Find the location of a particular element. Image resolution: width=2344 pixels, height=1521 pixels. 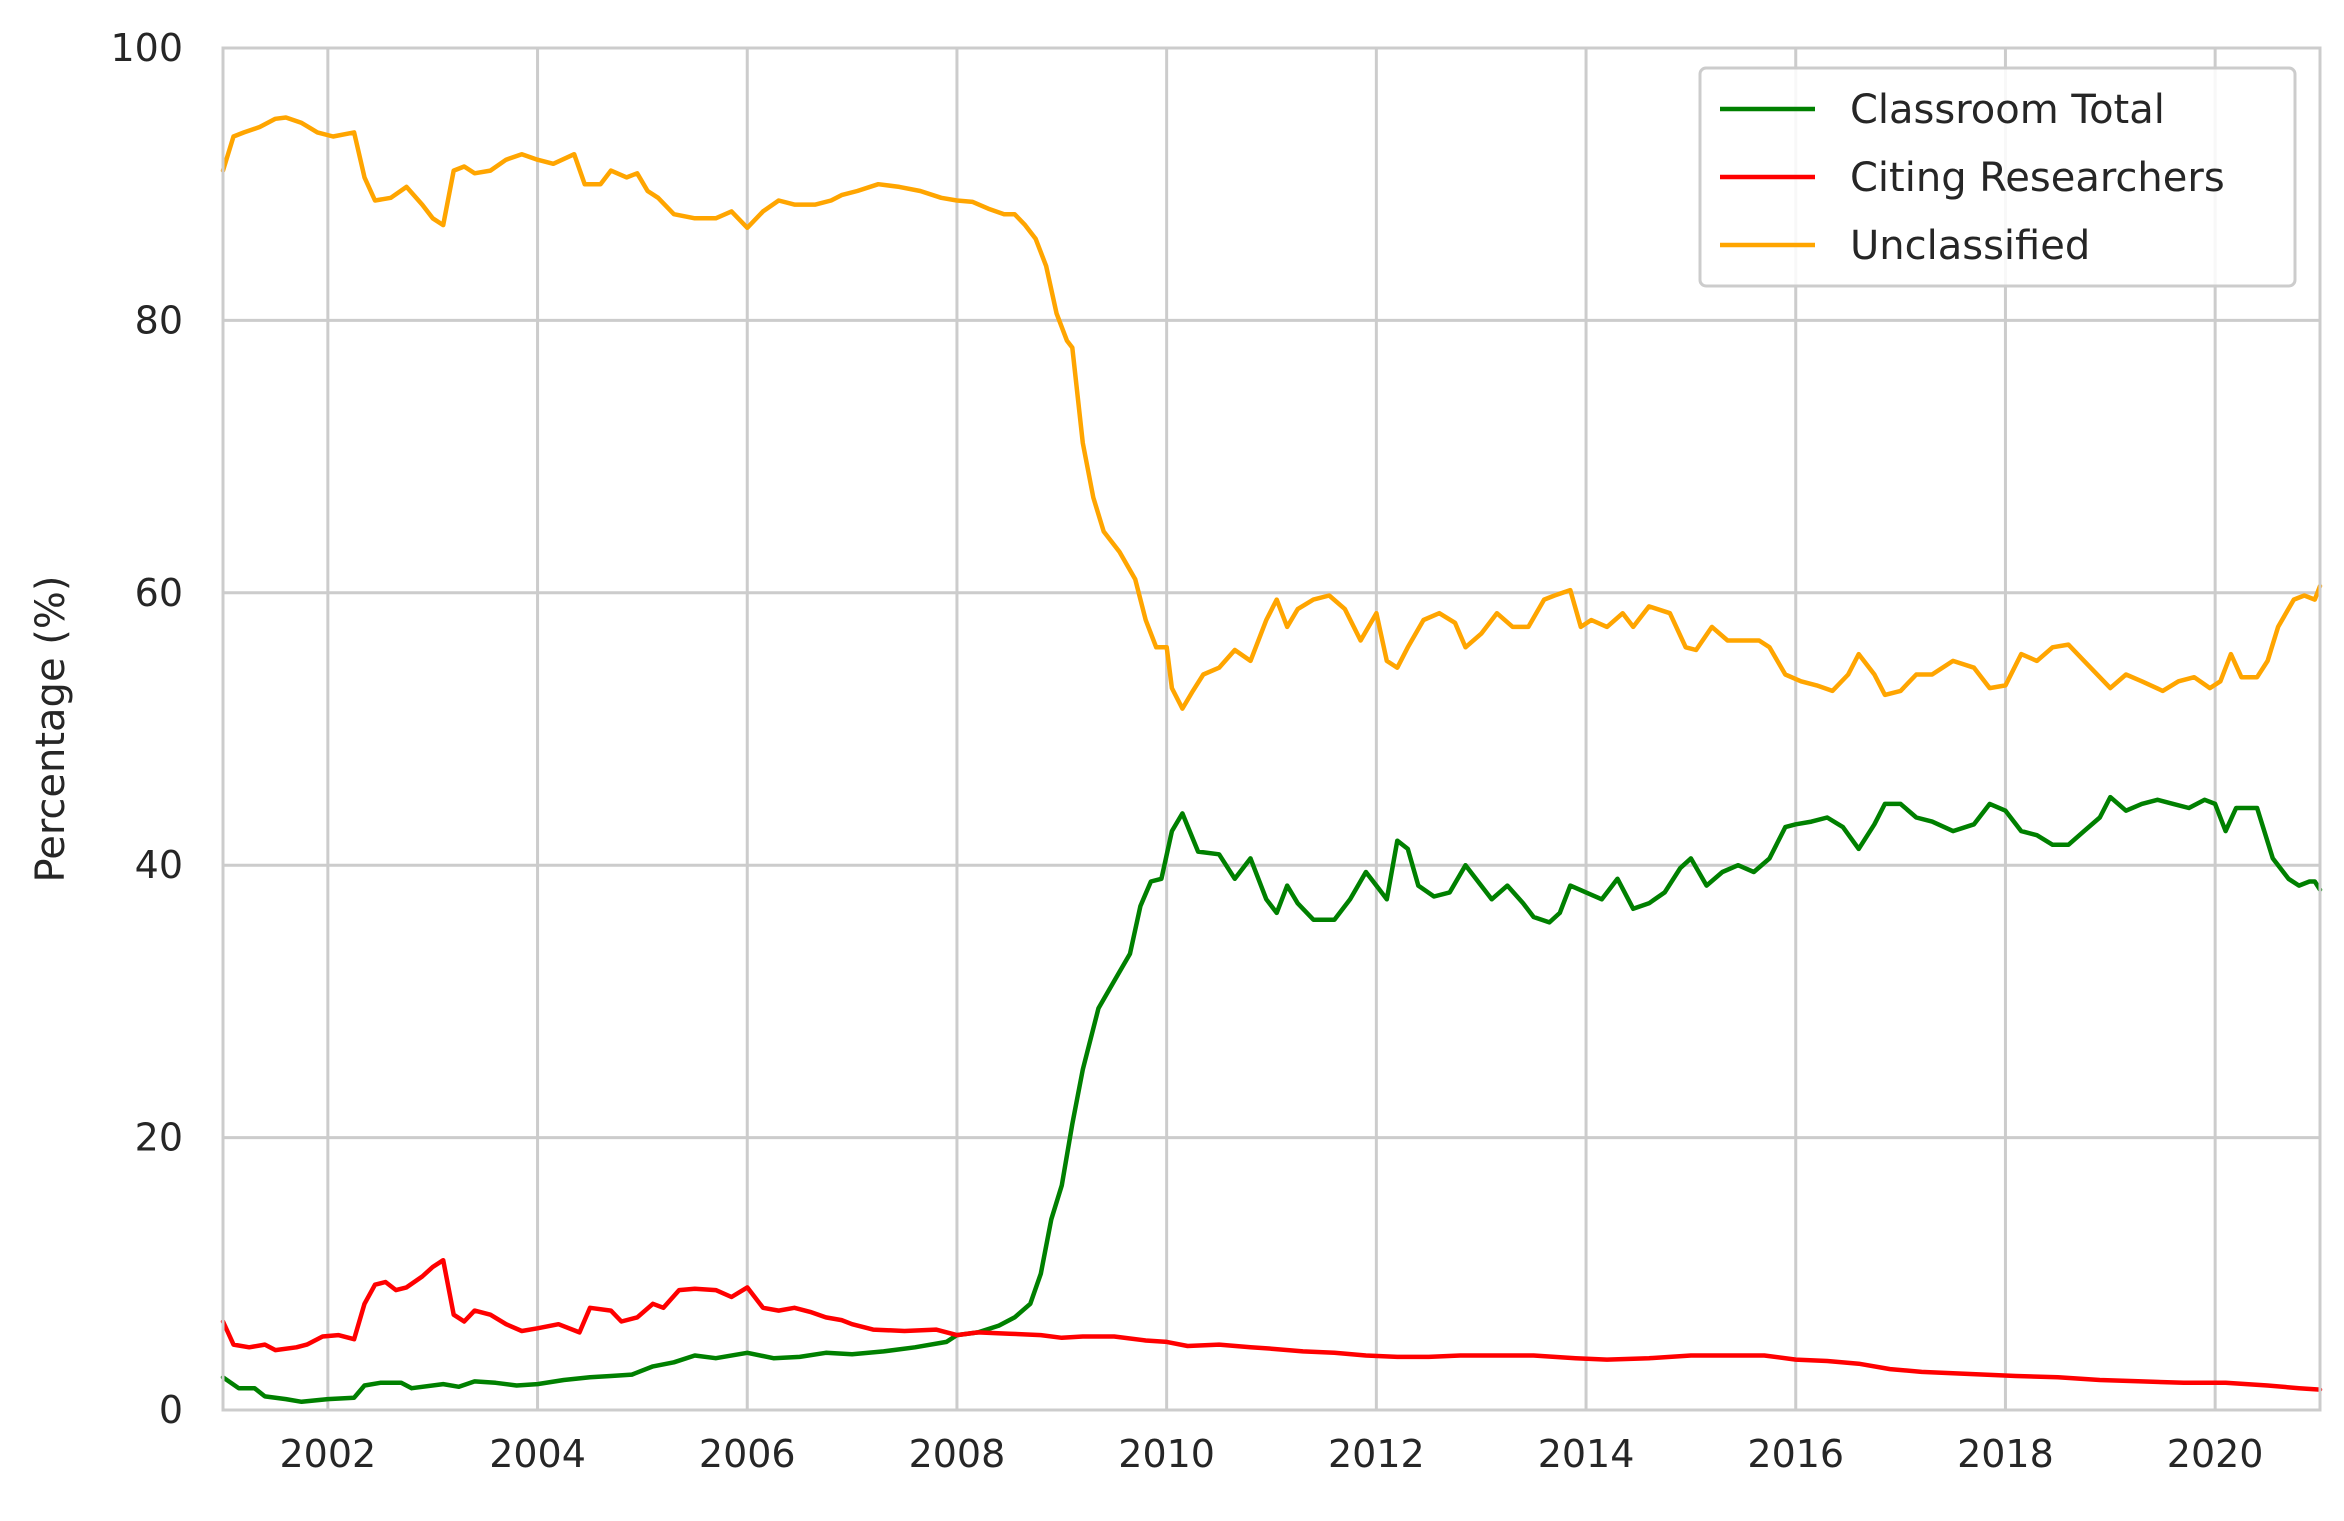

y-axis-title: Percentage (%) is located at coordinates (51, 729).